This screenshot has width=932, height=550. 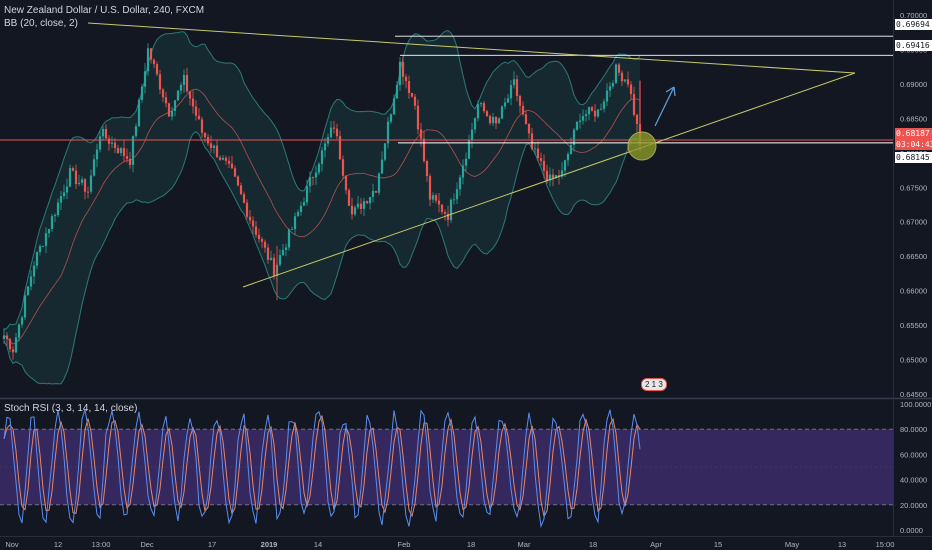 I want to click on price-axis-tick: 0.70000, so click(x=913, y=15).